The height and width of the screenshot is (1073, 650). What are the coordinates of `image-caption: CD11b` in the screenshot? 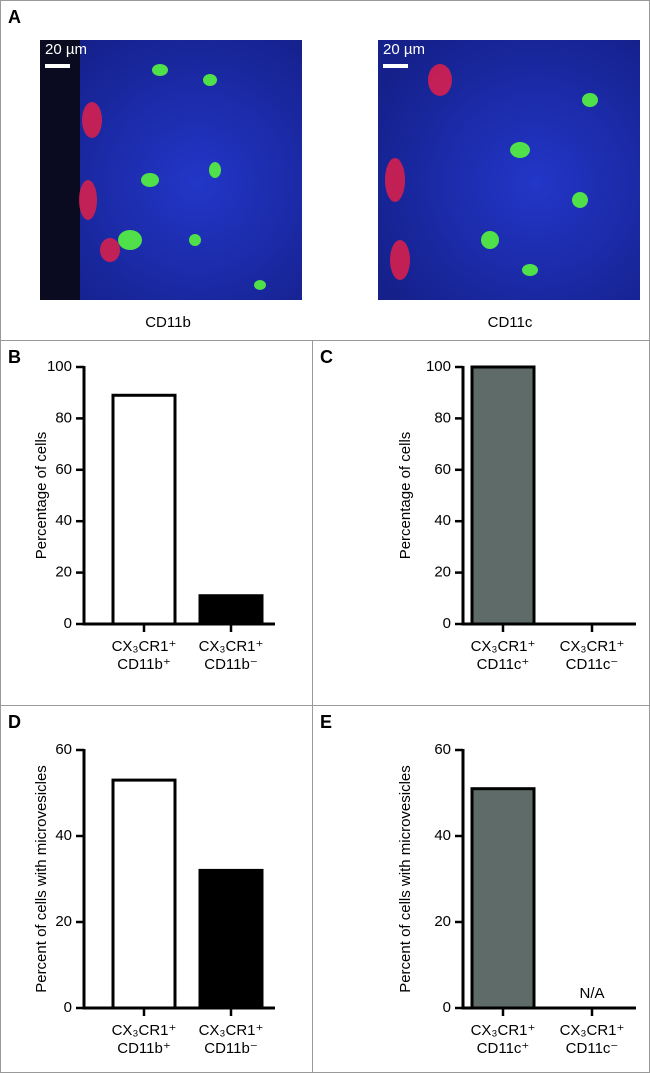 It's located at (168, 322).